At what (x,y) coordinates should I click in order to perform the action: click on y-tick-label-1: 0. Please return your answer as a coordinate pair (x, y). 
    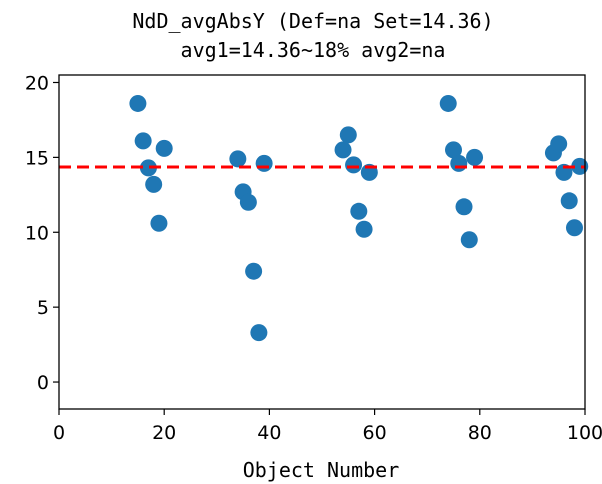
    Looking at the image, I should click on (43, 383).